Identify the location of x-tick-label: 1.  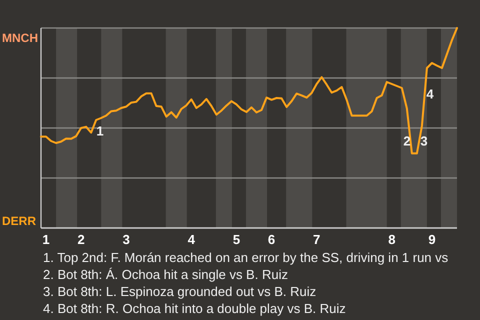
(46, 239).